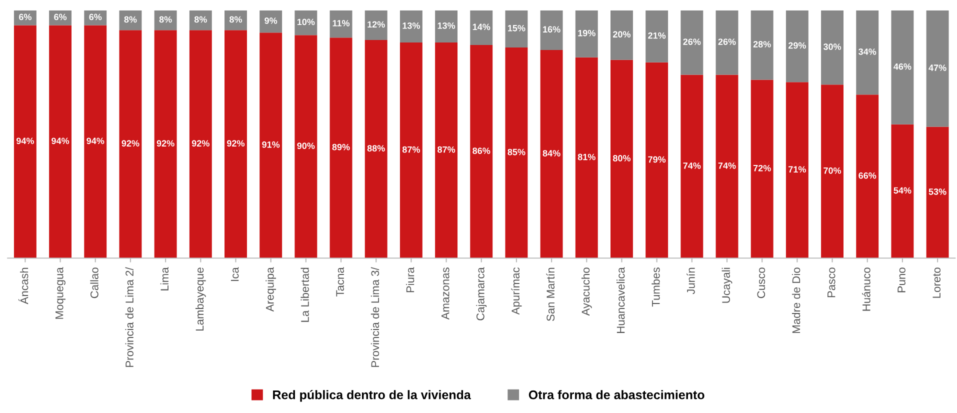 Image resolution: width=957 pixels, height=413 pixels. What do you see at coordinates (832, 283) in the screenshot?
I see `x-tick-label: Pasco` at bounding box center [832, 283].